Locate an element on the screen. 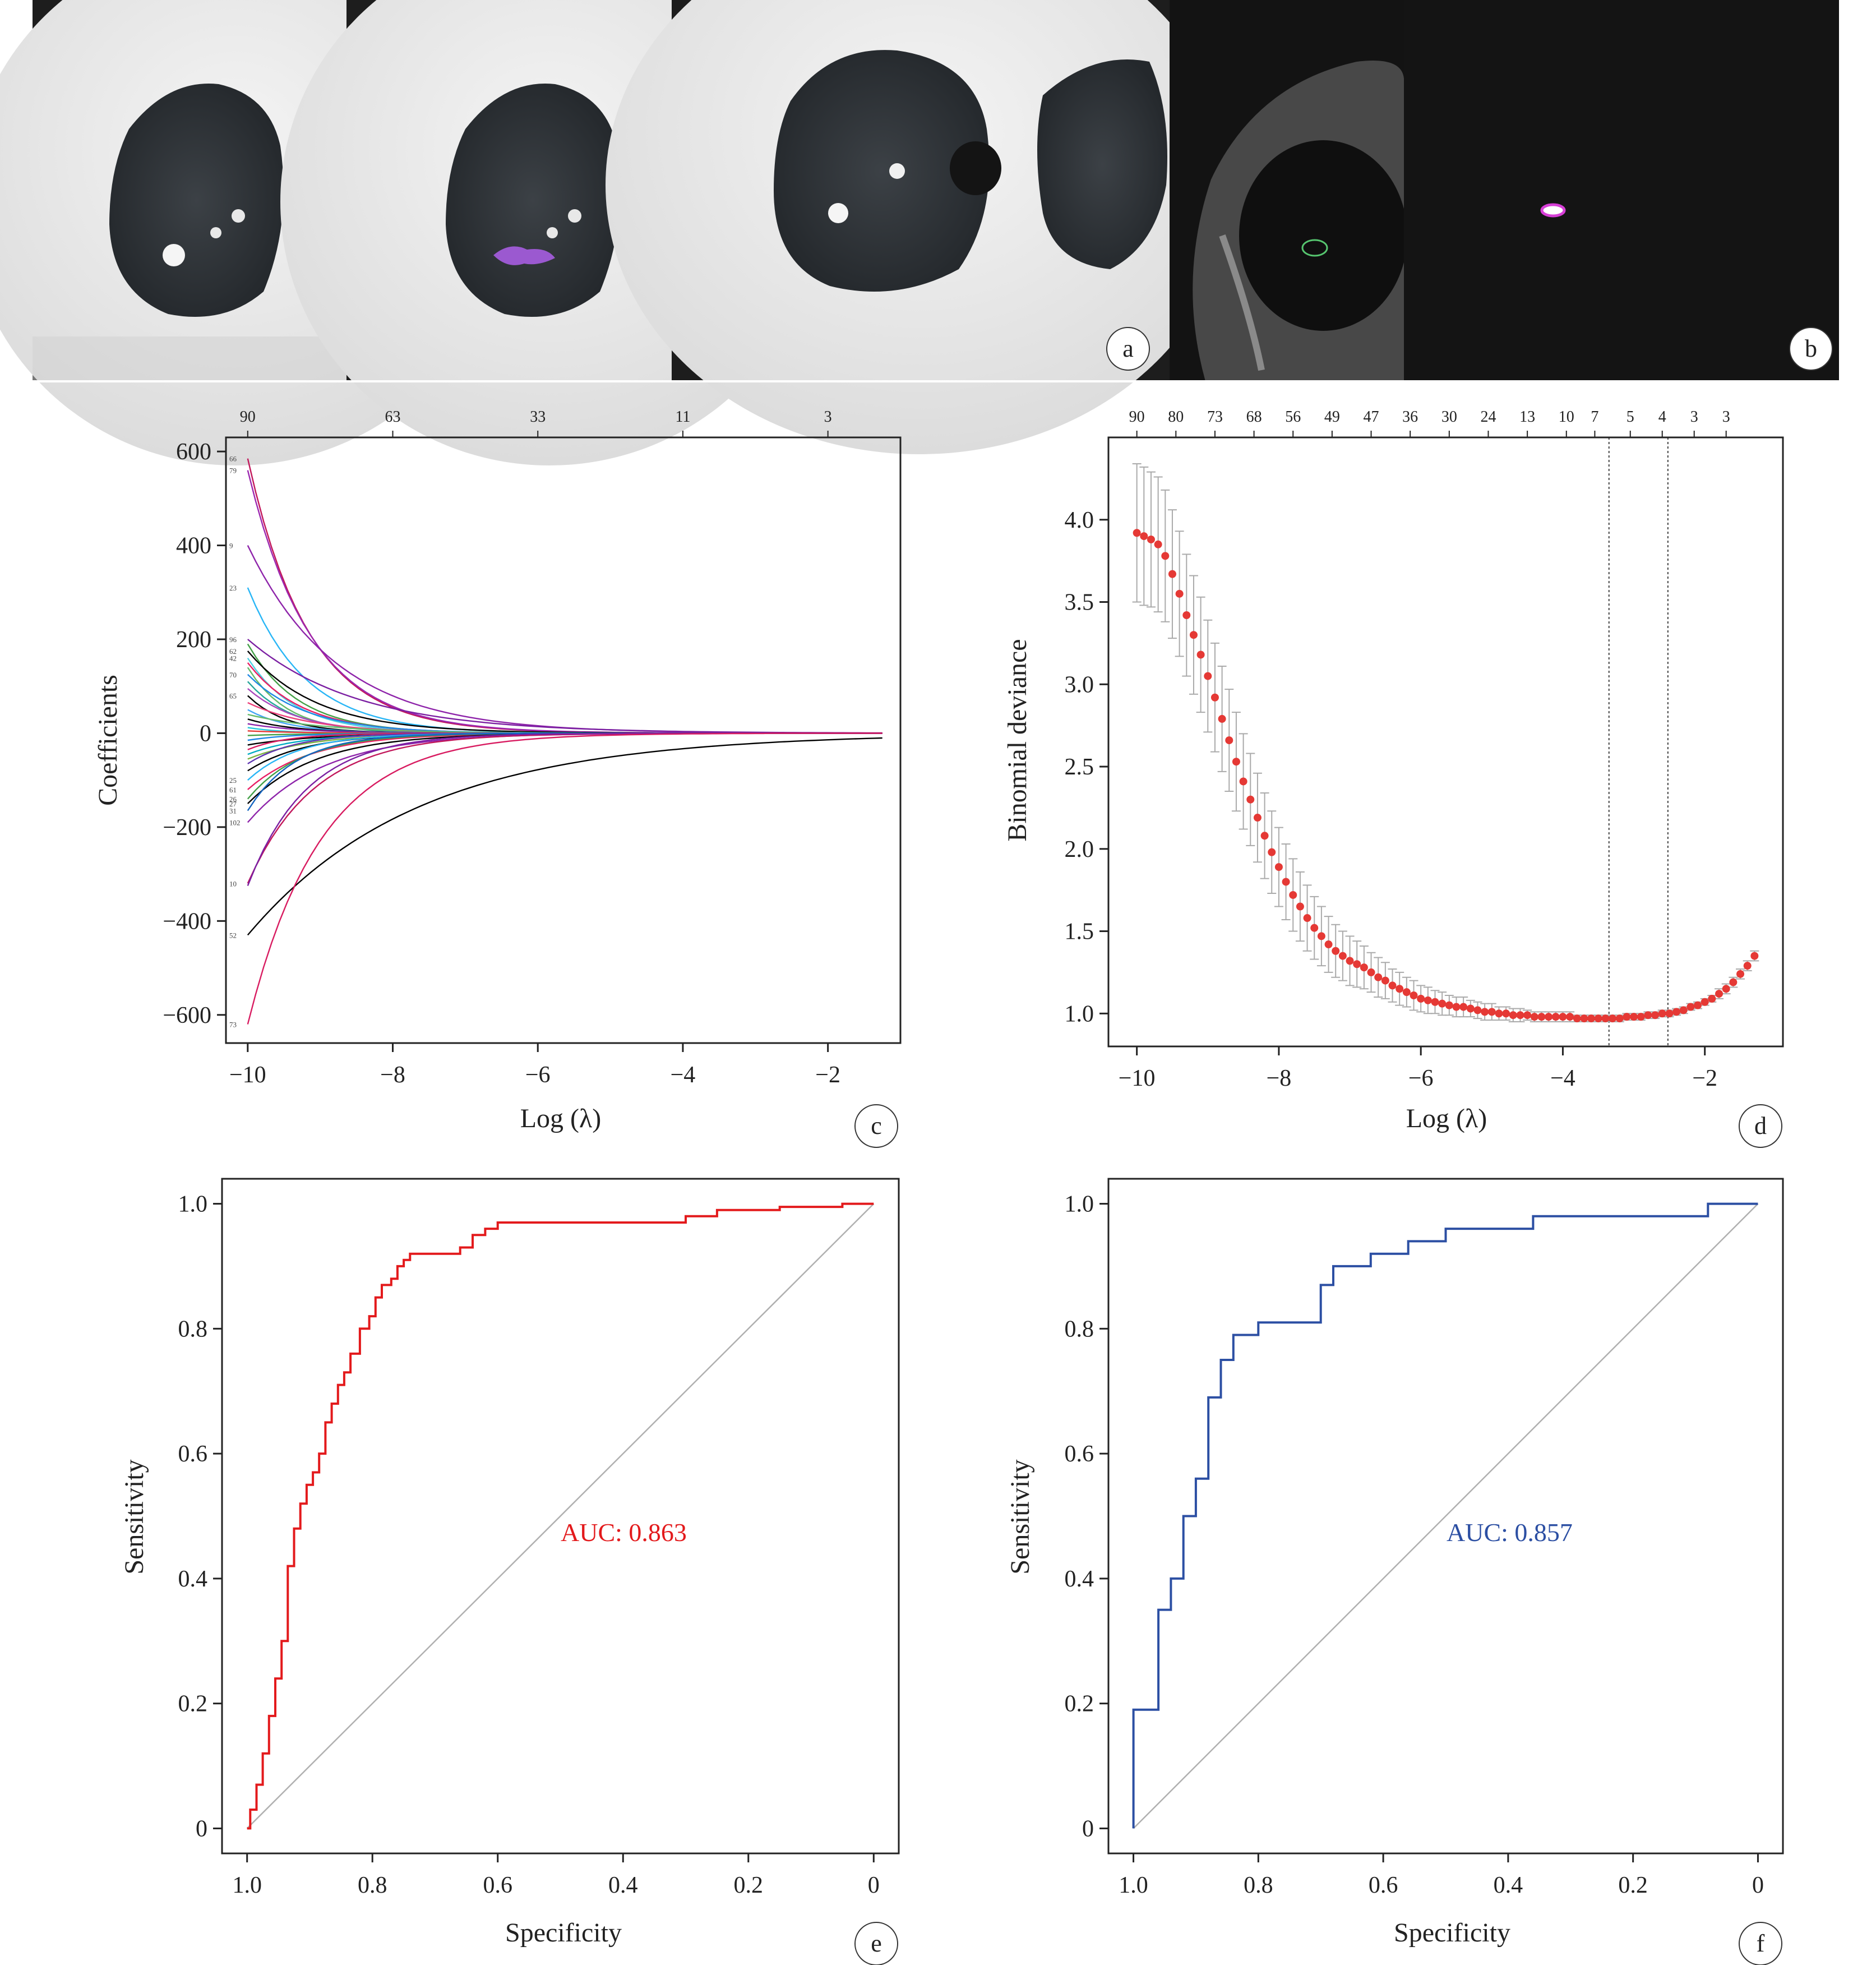  y-tick-label: 4.0 is located at coordinates (1079, 520).